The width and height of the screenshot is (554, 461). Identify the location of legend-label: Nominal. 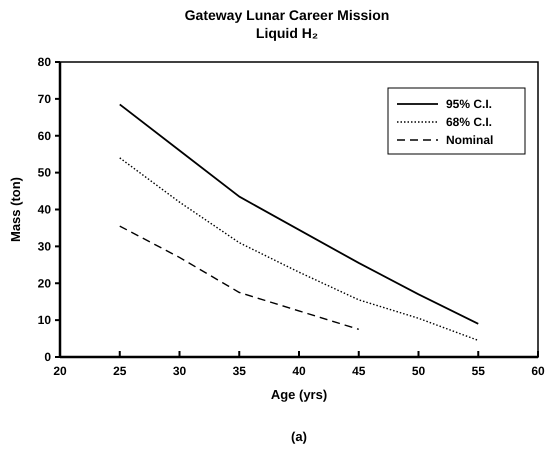
(470, 140).